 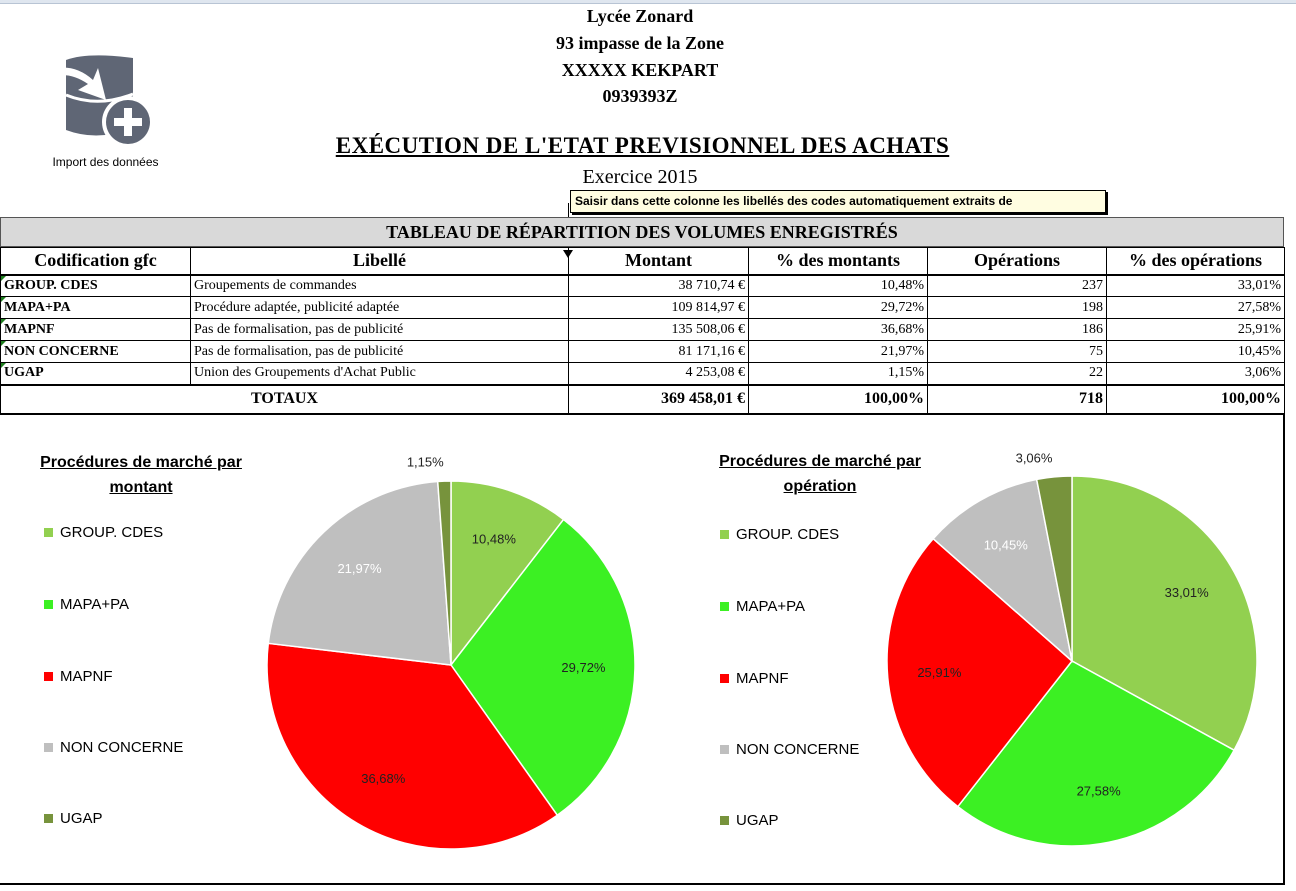 What do you see at coordinates (1034, 457) in the screenshot?
I see `pie-data-label: 3,06%` at bounding box center [1034, 457].